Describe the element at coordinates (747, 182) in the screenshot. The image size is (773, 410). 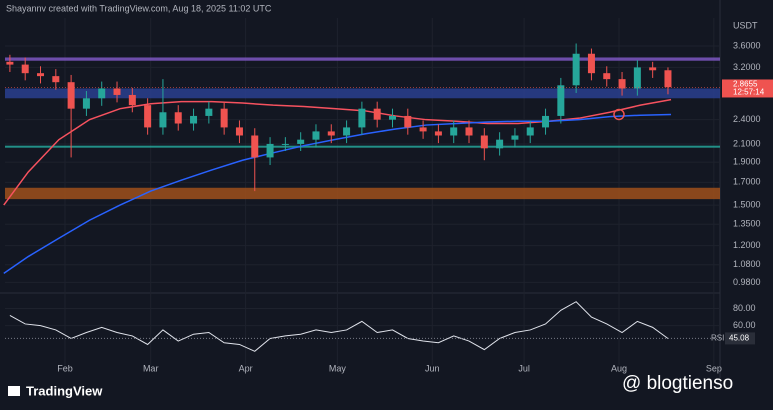
I see `y-tick-label: 1.7000` at that location.